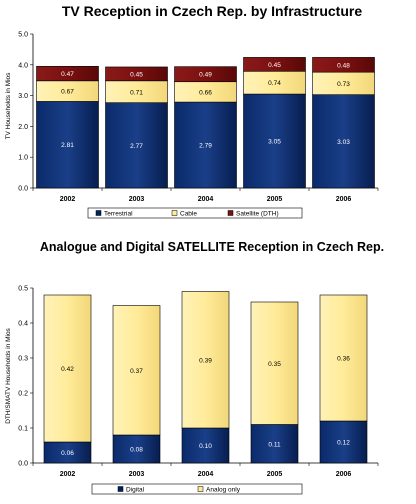 This screenshot has width=416, height=504. I want to click on data-label: 0.12, so click(343, 443).